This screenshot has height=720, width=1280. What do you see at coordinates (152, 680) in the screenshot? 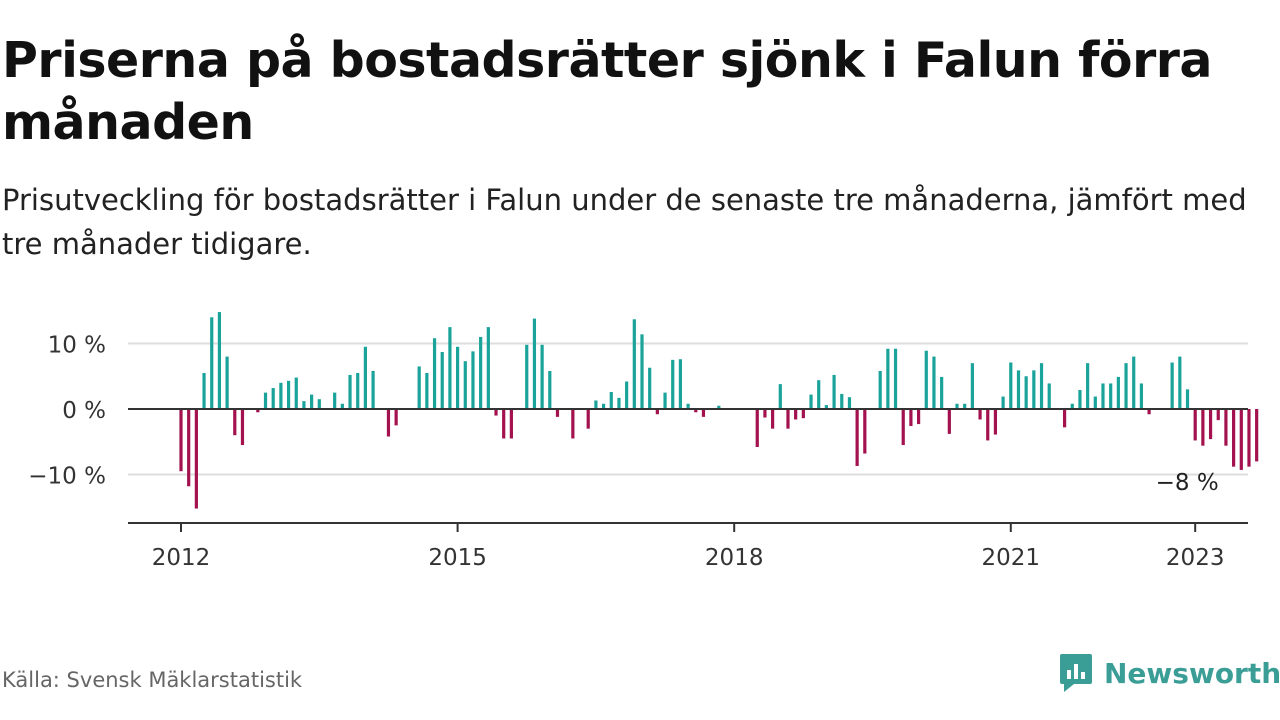
I see `source-note: Källa: Svensk Mäklarstatistik` at bounding box center [152, 680].